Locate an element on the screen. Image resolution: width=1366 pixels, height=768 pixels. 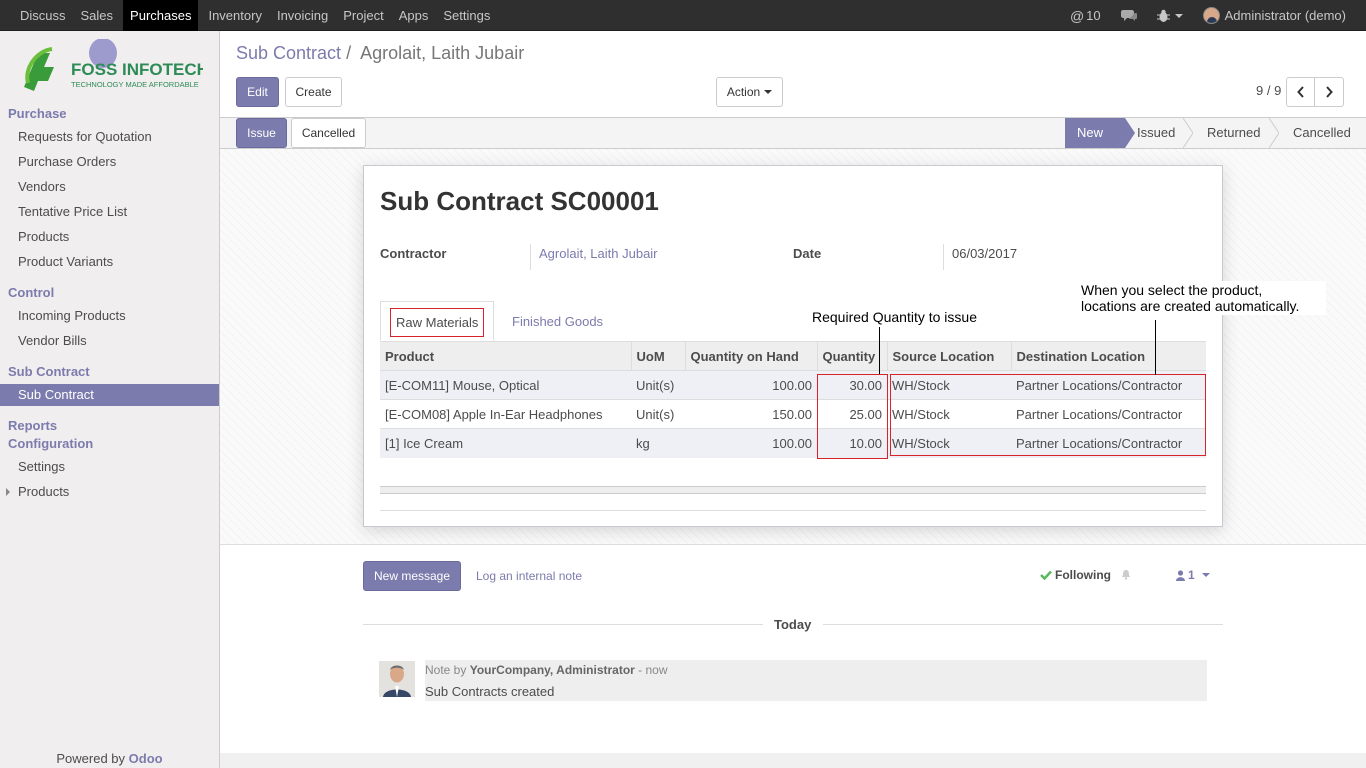
column-destination-location: Destination Location is located at coordinates (1108, 356).